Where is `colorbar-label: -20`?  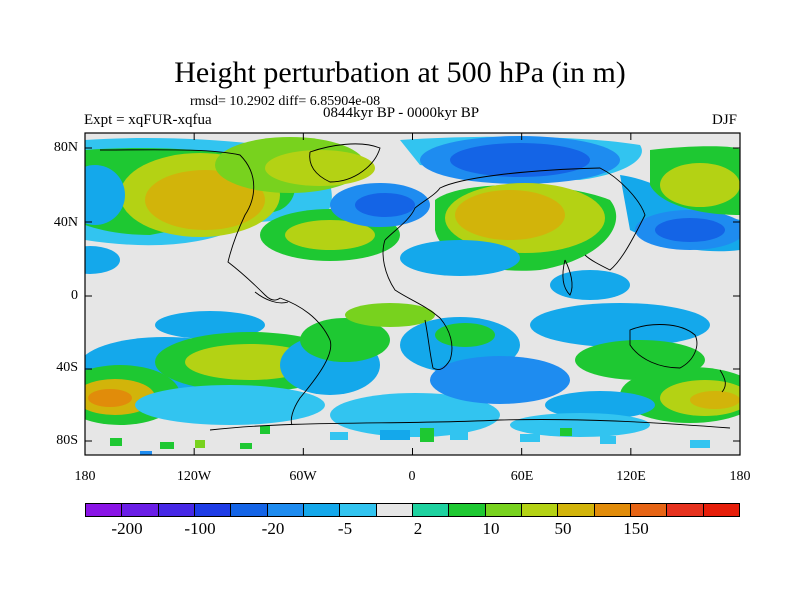
colorbar-label: -20 is located at coordinates (273, 528).